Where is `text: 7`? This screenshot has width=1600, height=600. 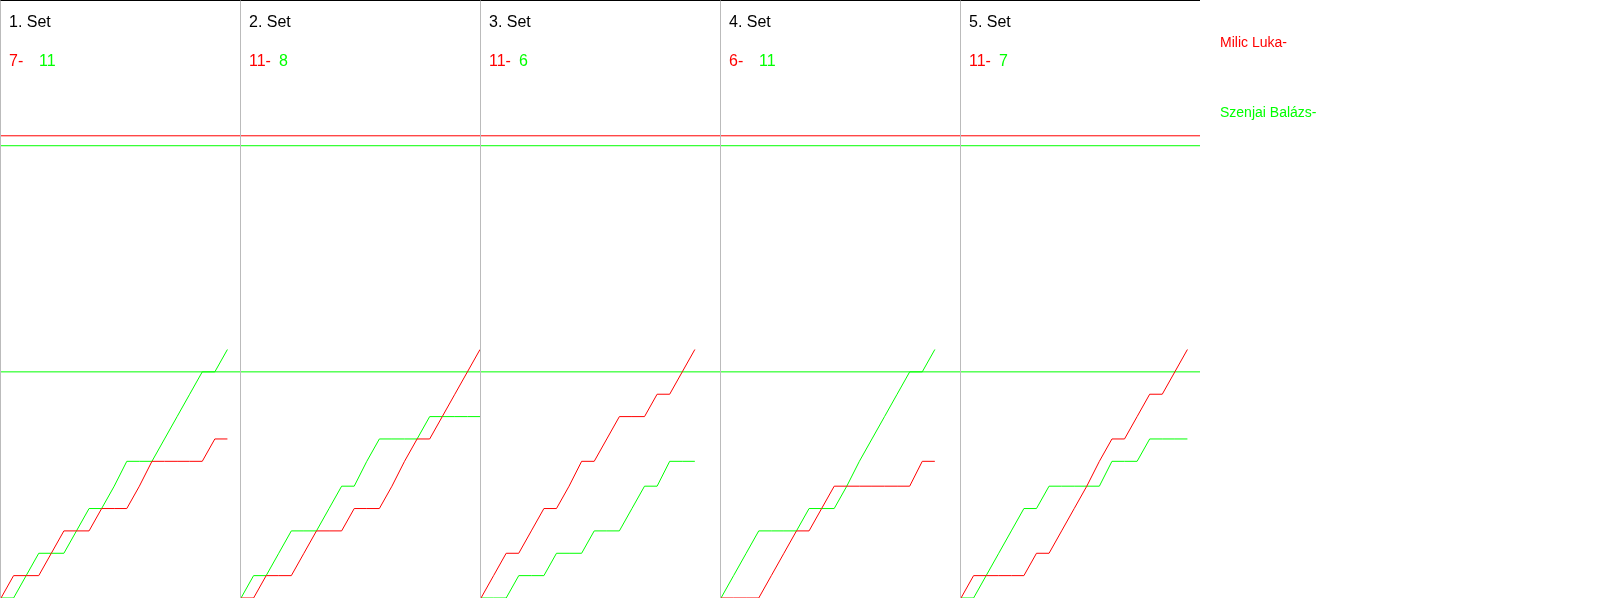
text: 7 is located at coordinates (1003, 61).